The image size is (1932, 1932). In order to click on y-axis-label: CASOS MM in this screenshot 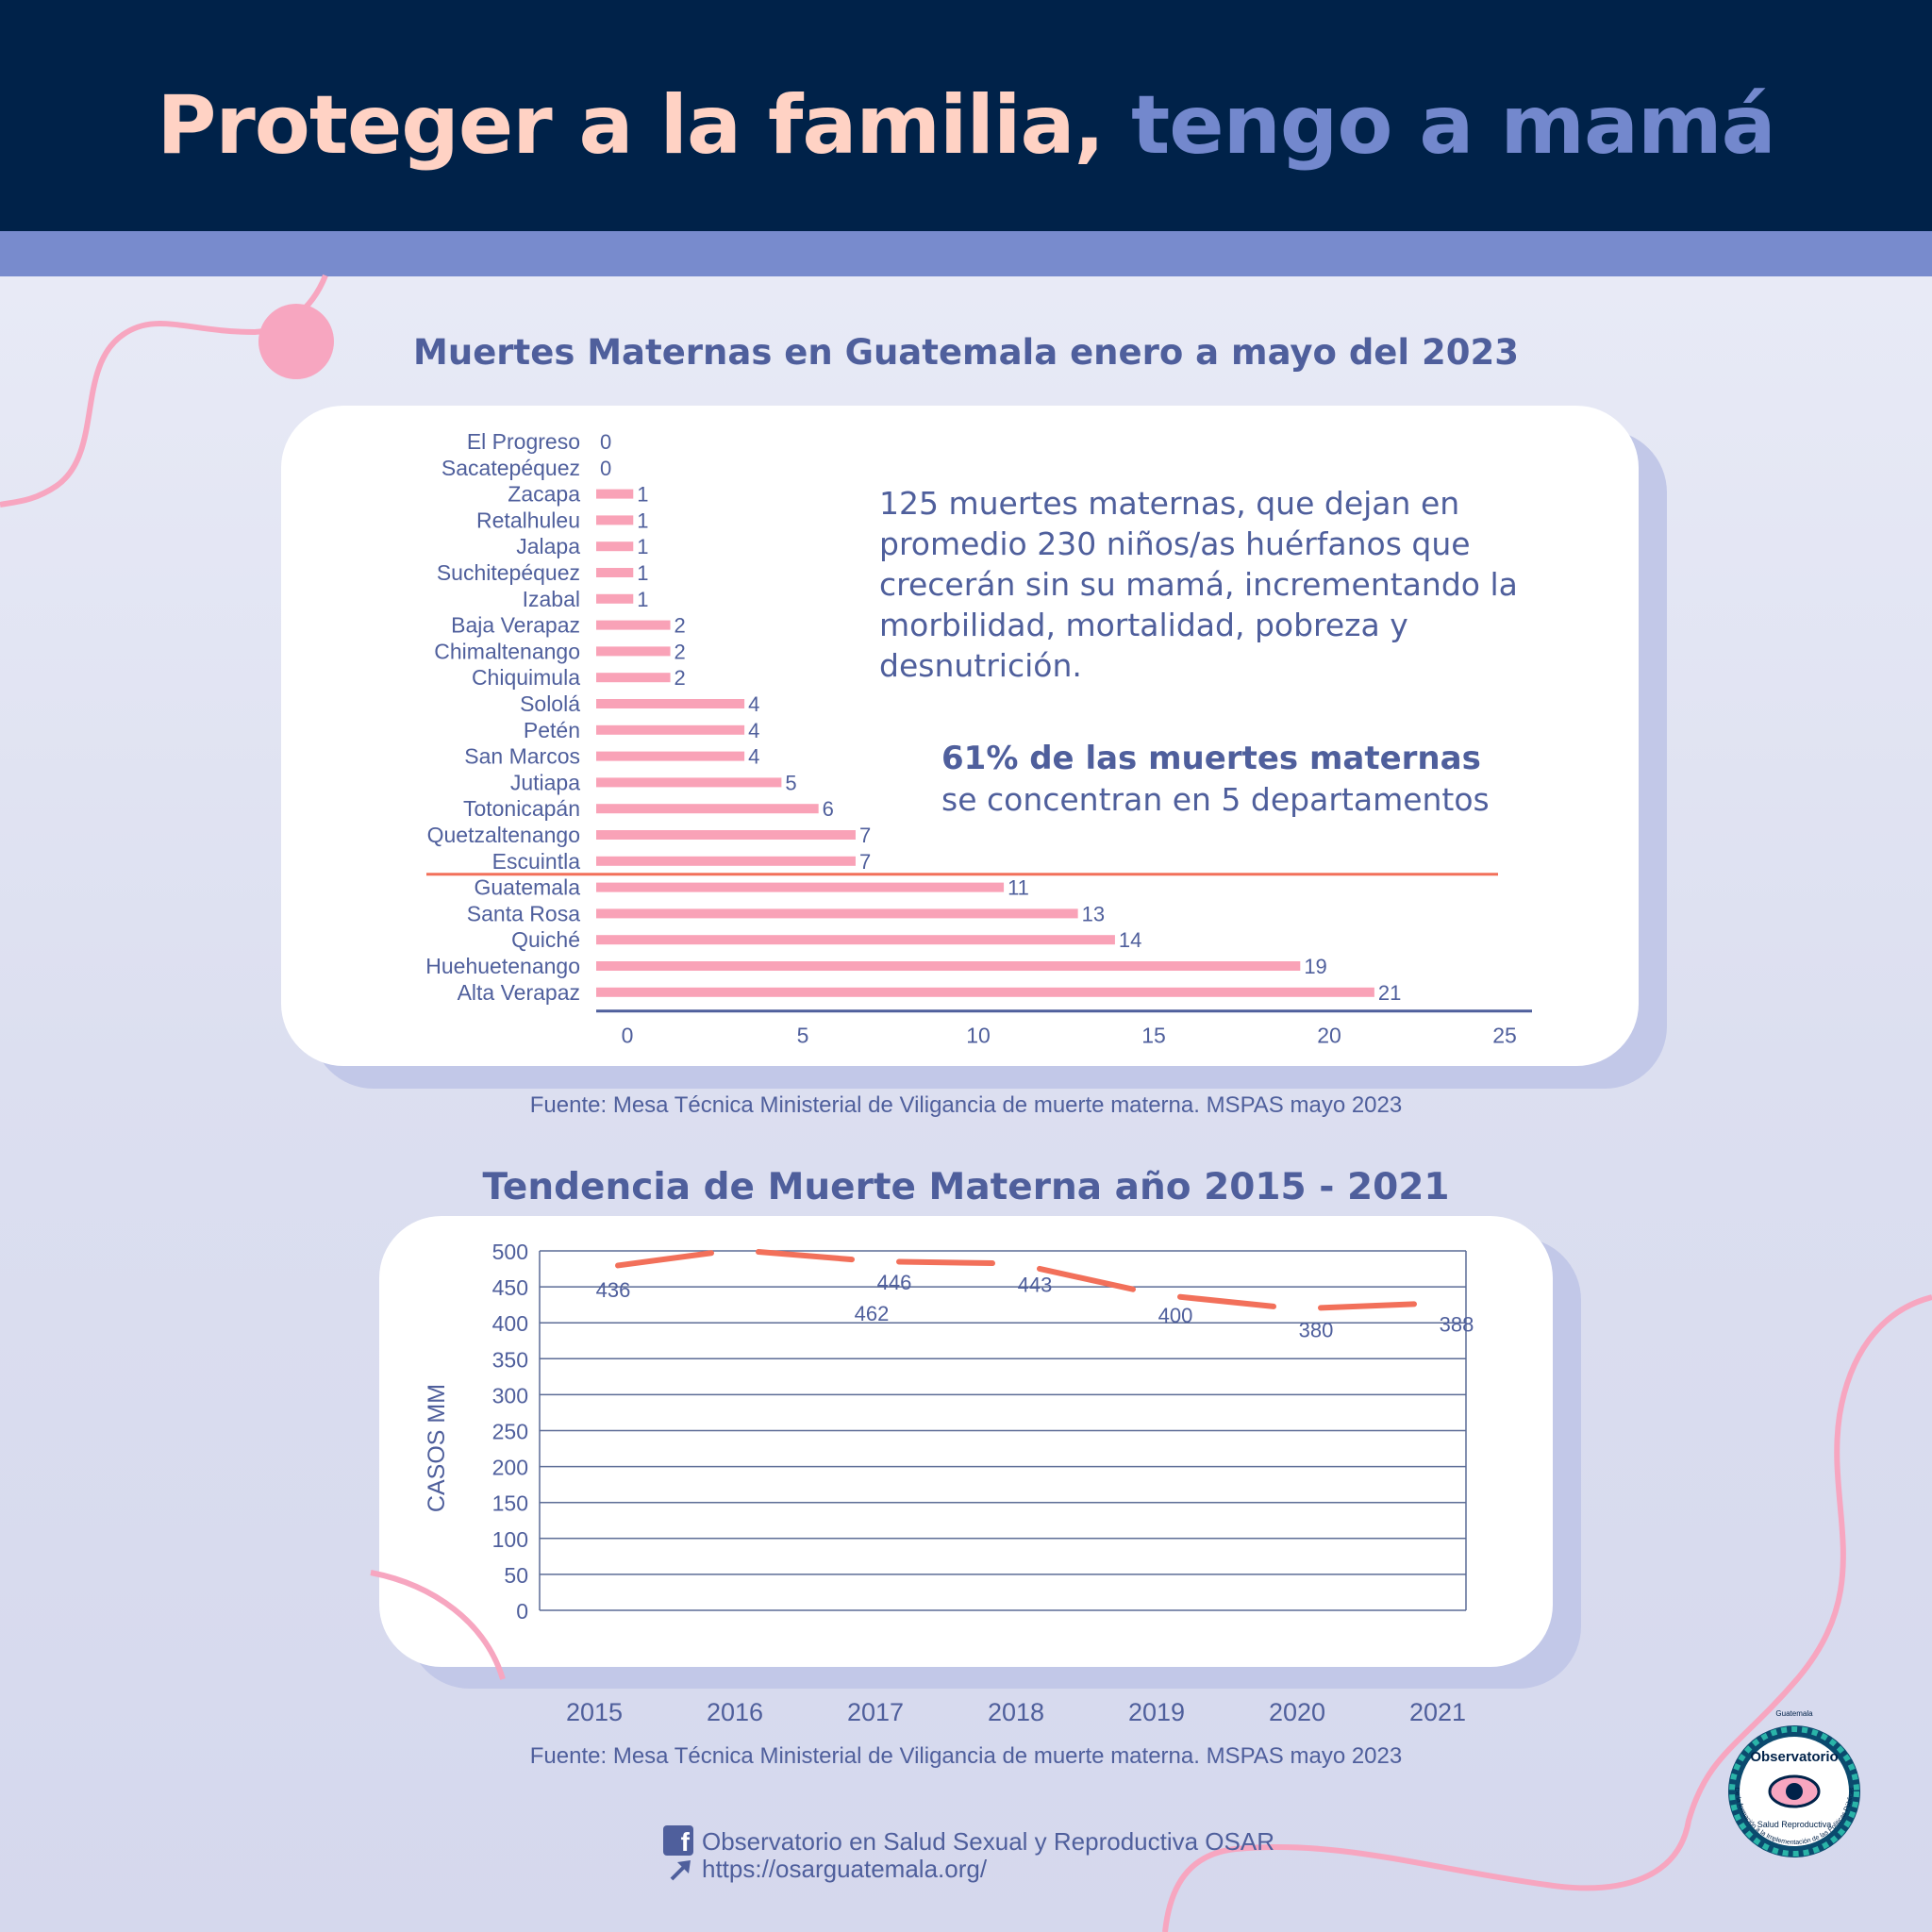, I will do `click(437, 1448)`.